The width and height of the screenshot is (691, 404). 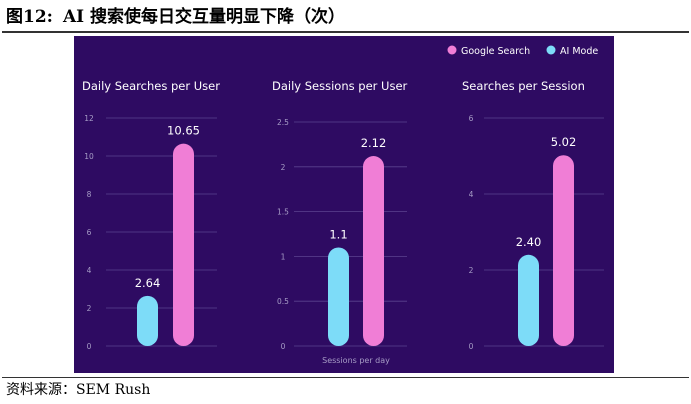 What do you see at coordinates (528, 300) in the screenshot?
I see `chart3-bar-ai-mode` at bounding box center [528, 300].